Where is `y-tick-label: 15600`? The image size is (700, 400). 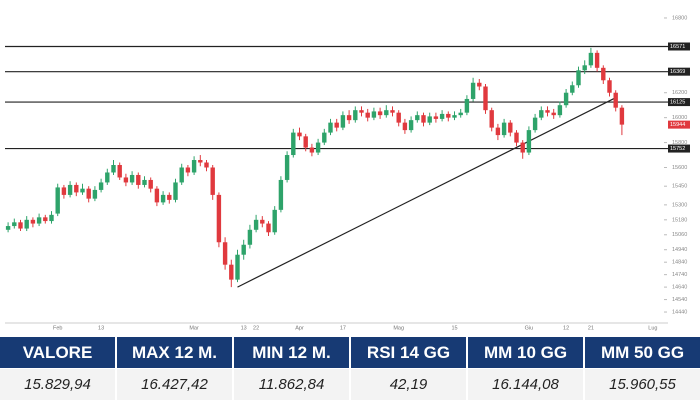 y-tick-label: 15600 is located at coordinates (679, 168).